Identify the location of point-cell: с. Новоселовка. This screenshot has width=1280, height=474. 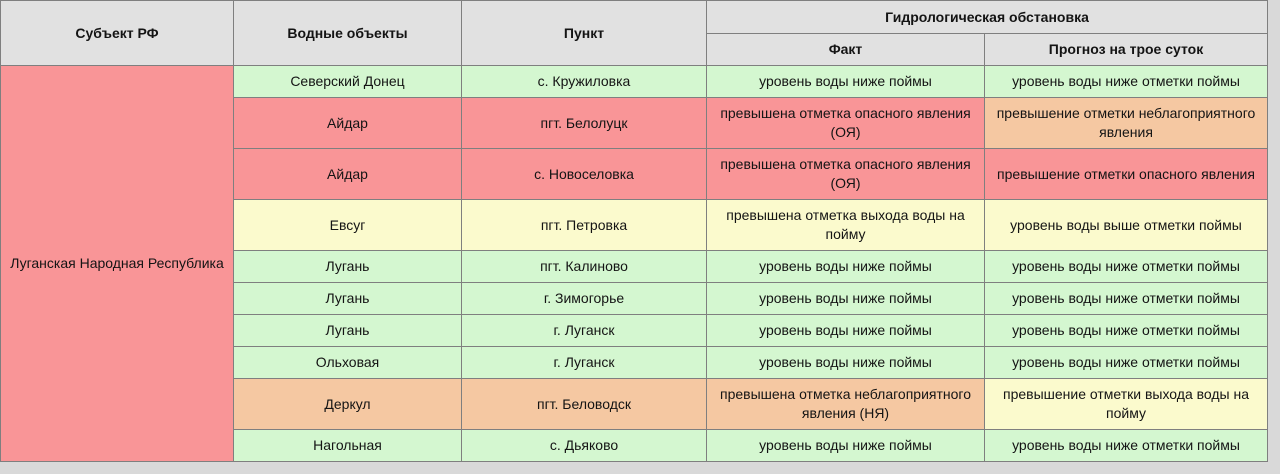
(584, 174).